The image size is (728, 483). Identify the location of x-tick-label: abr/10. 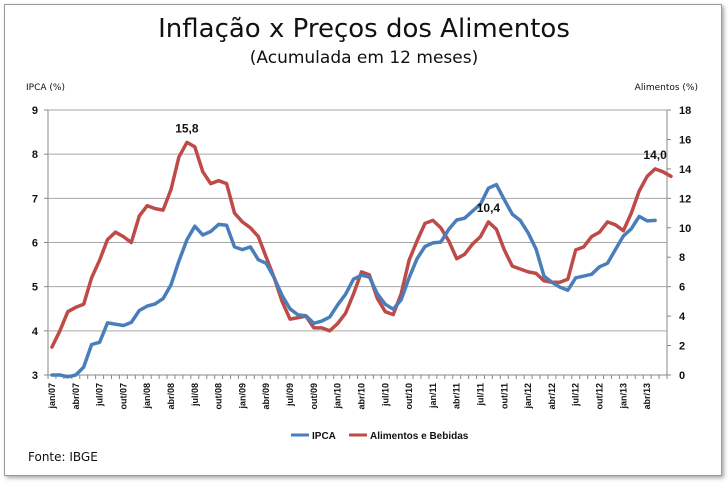
(361, 396).